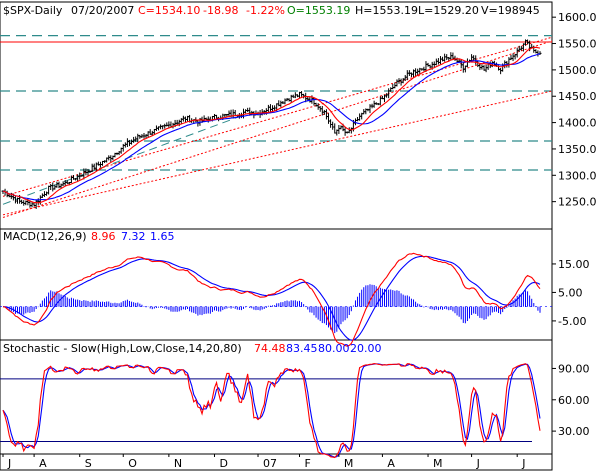  What do you see at coordinates (89, 236) in the screenshot?
I see `macd-title-group: MACD(12,26,9) 8.96 7.32 1.65` at bounding box center [89, 236].